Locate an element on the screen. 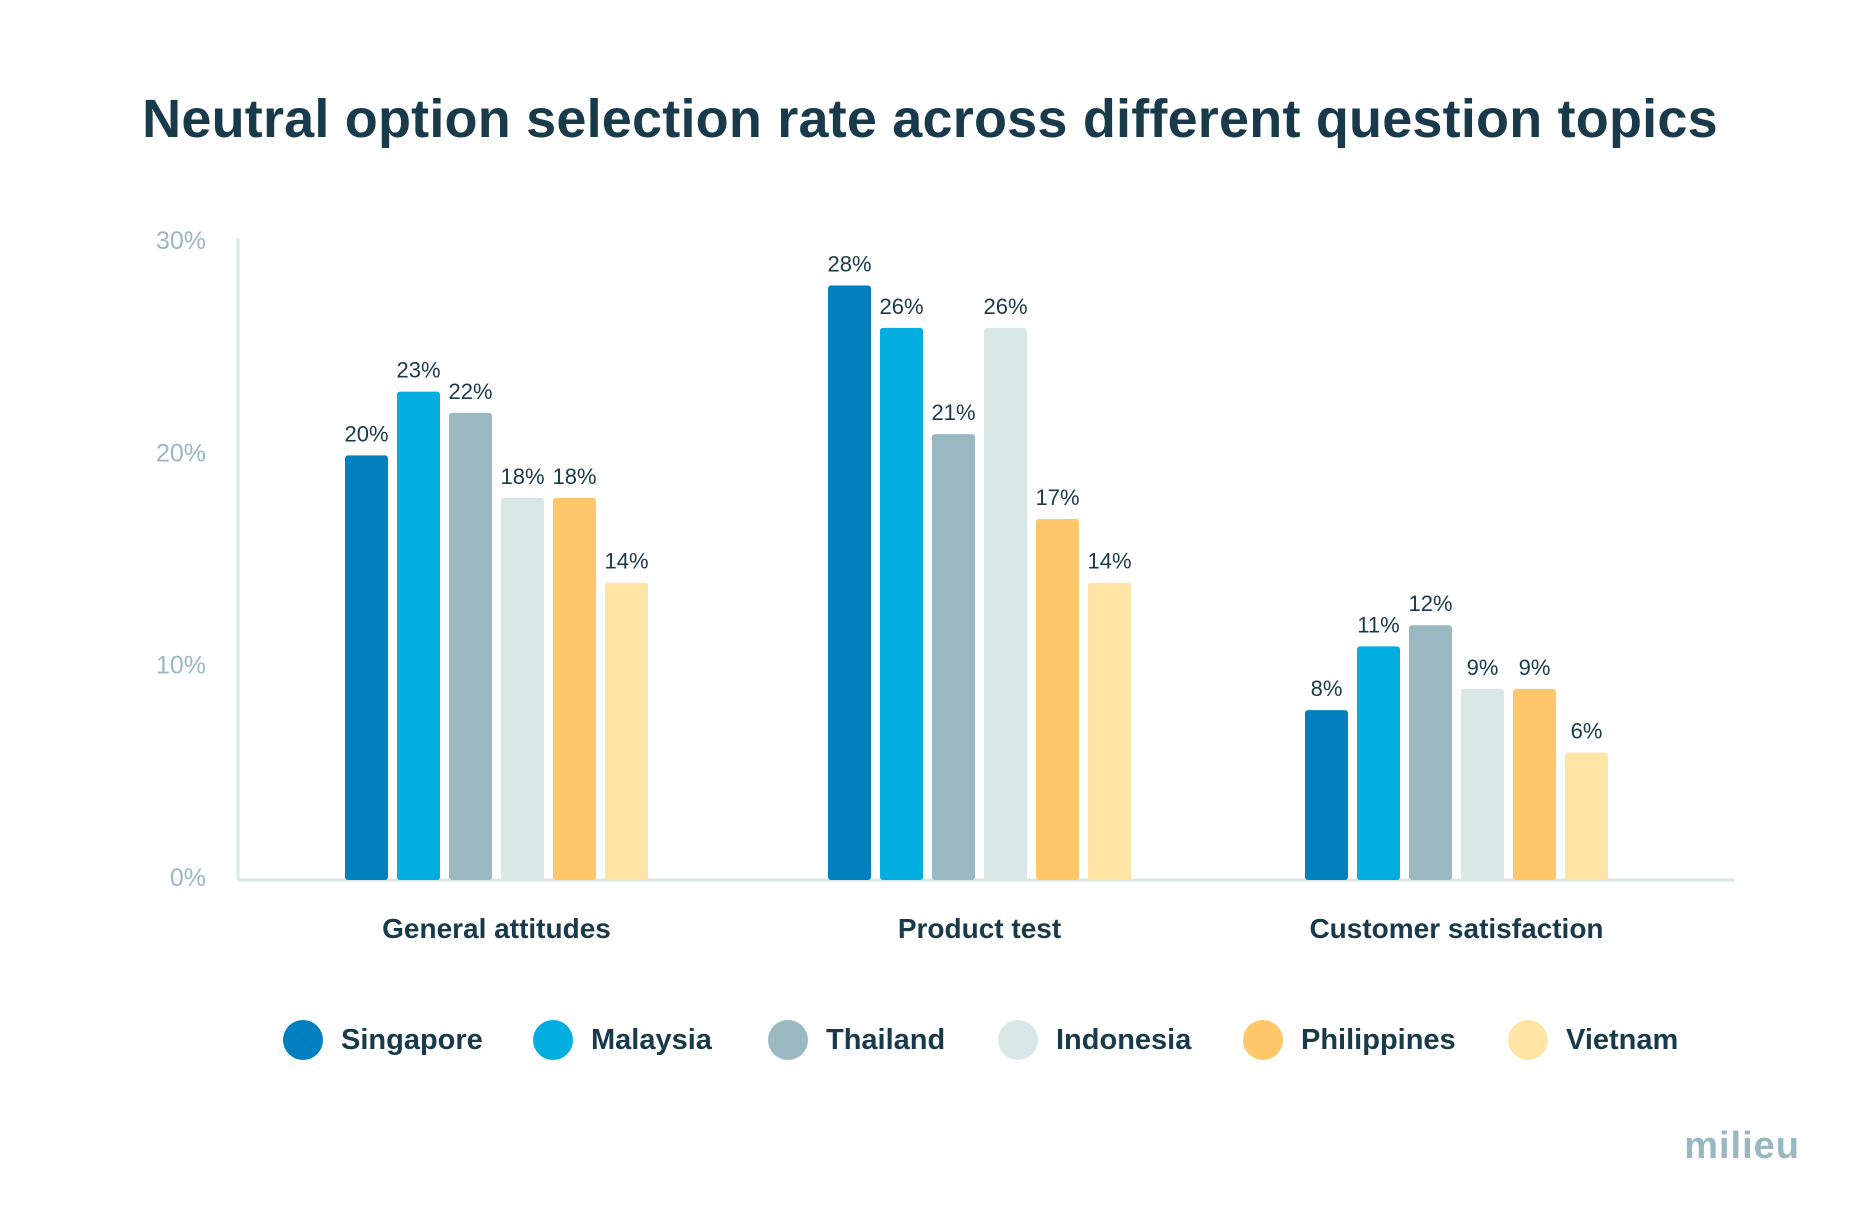 The image size is (1860, 1218). y-tick-label: 10% is located at coordinates (181, 666).